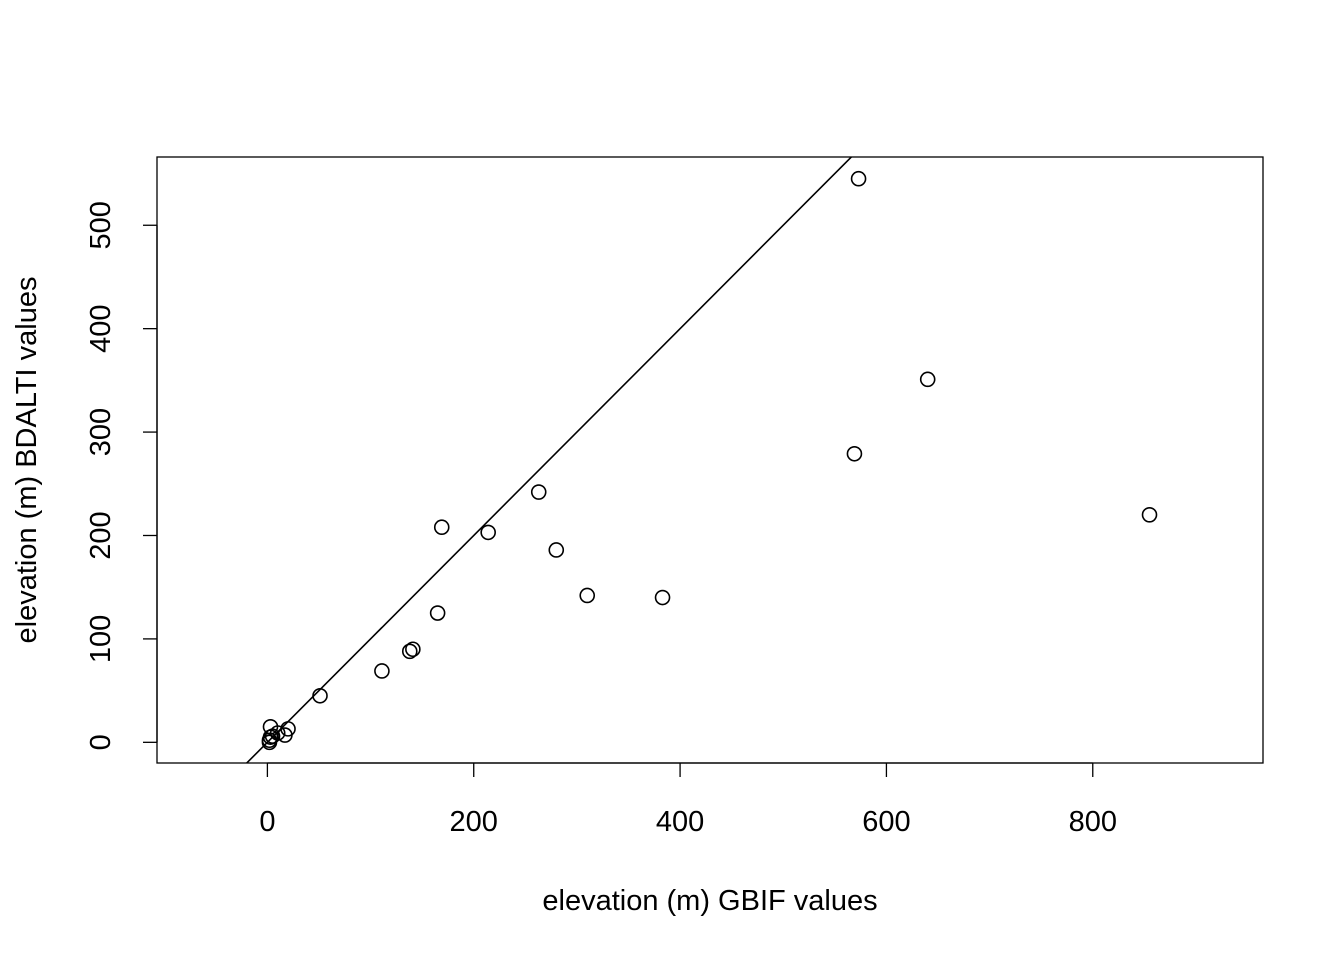 This screenshot has height=960, width=1344. What do you see at coordinates (1093, 822) in the screenshot?
I see `x-tick-label: 800` at bounding box center [1093, 822].